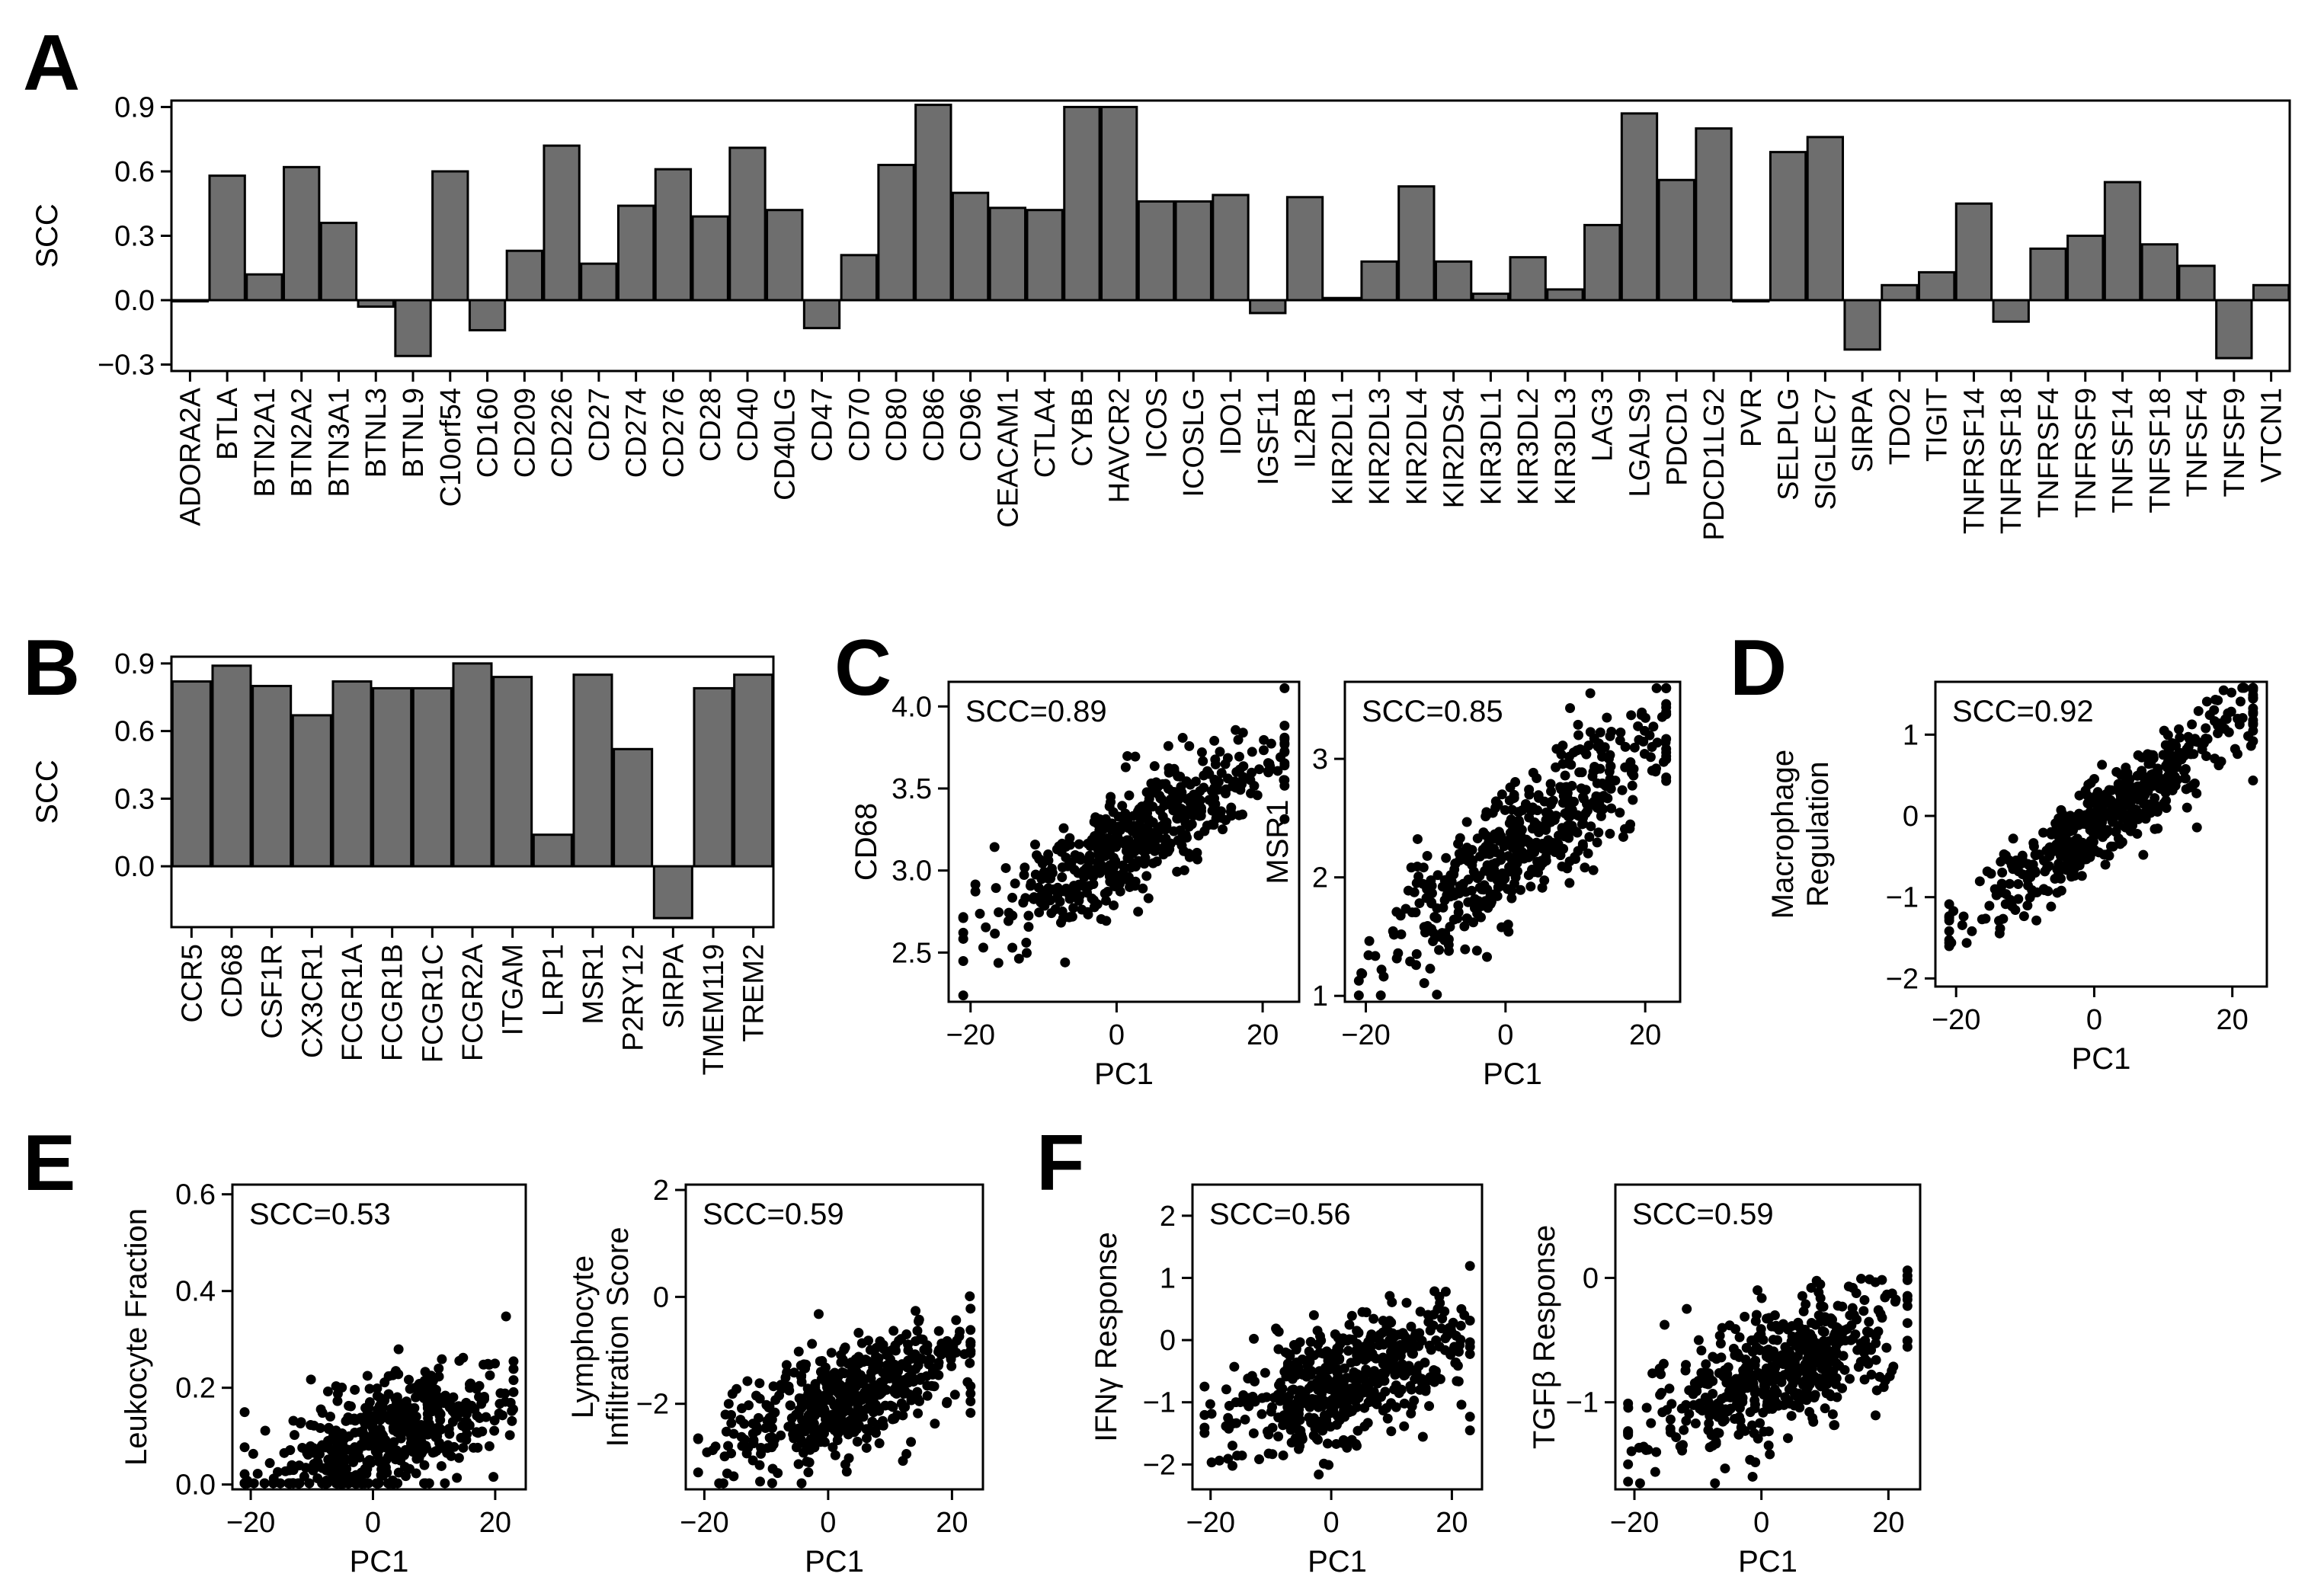  I want to click on category-label: LAG3, so click(1603, 425).